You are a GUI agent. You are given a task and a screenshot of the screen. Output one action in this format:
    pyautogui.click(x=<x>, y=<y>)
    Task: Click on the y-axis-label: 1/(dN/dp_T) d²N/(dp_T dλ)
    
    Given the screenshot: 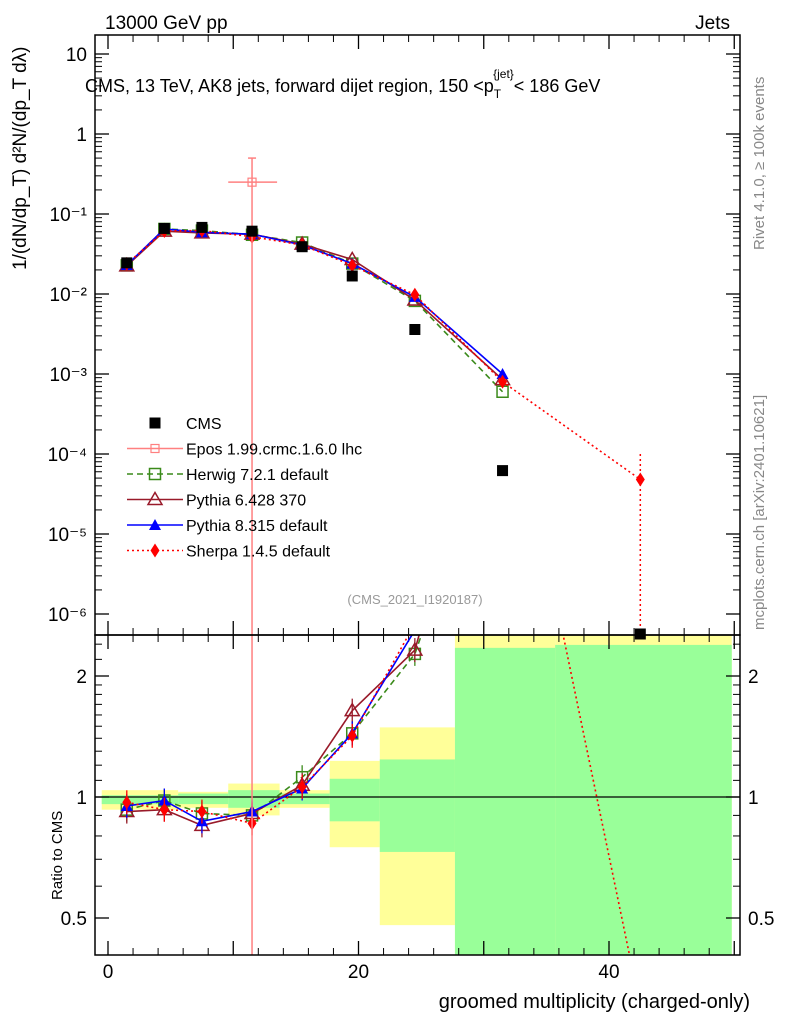 What is the action you would take?
    pyautogui.click(x=20, y=158)
    